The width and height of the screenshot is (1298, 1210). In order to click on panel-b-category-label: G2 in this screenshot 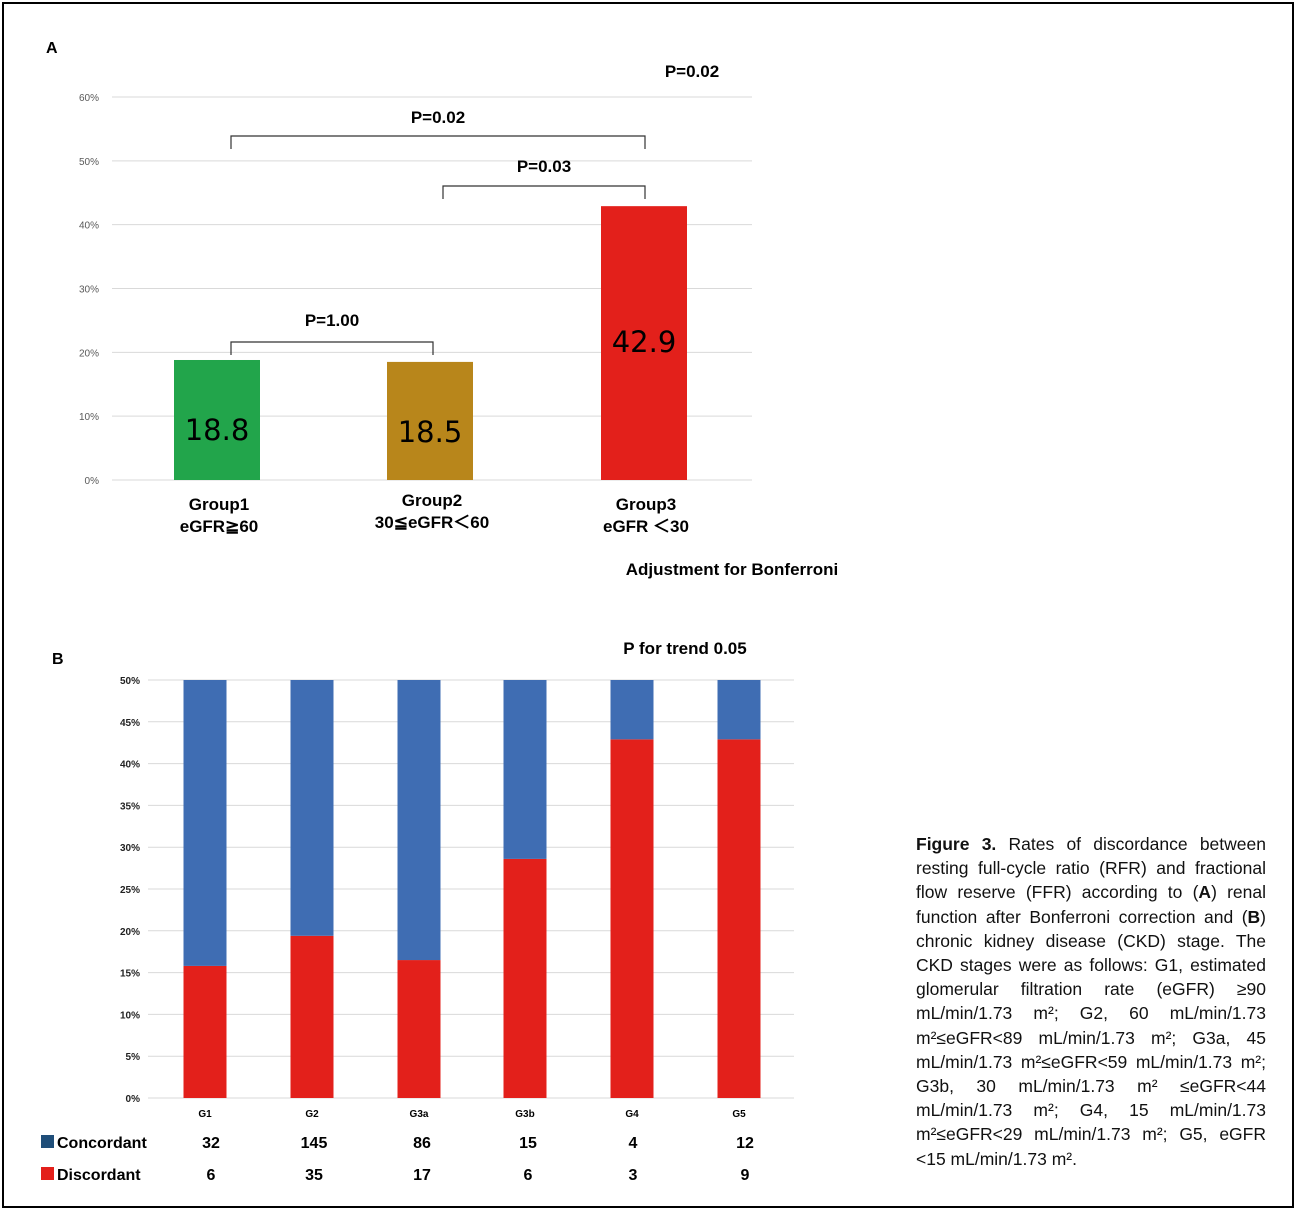, I will do `click(312, 1114)`.